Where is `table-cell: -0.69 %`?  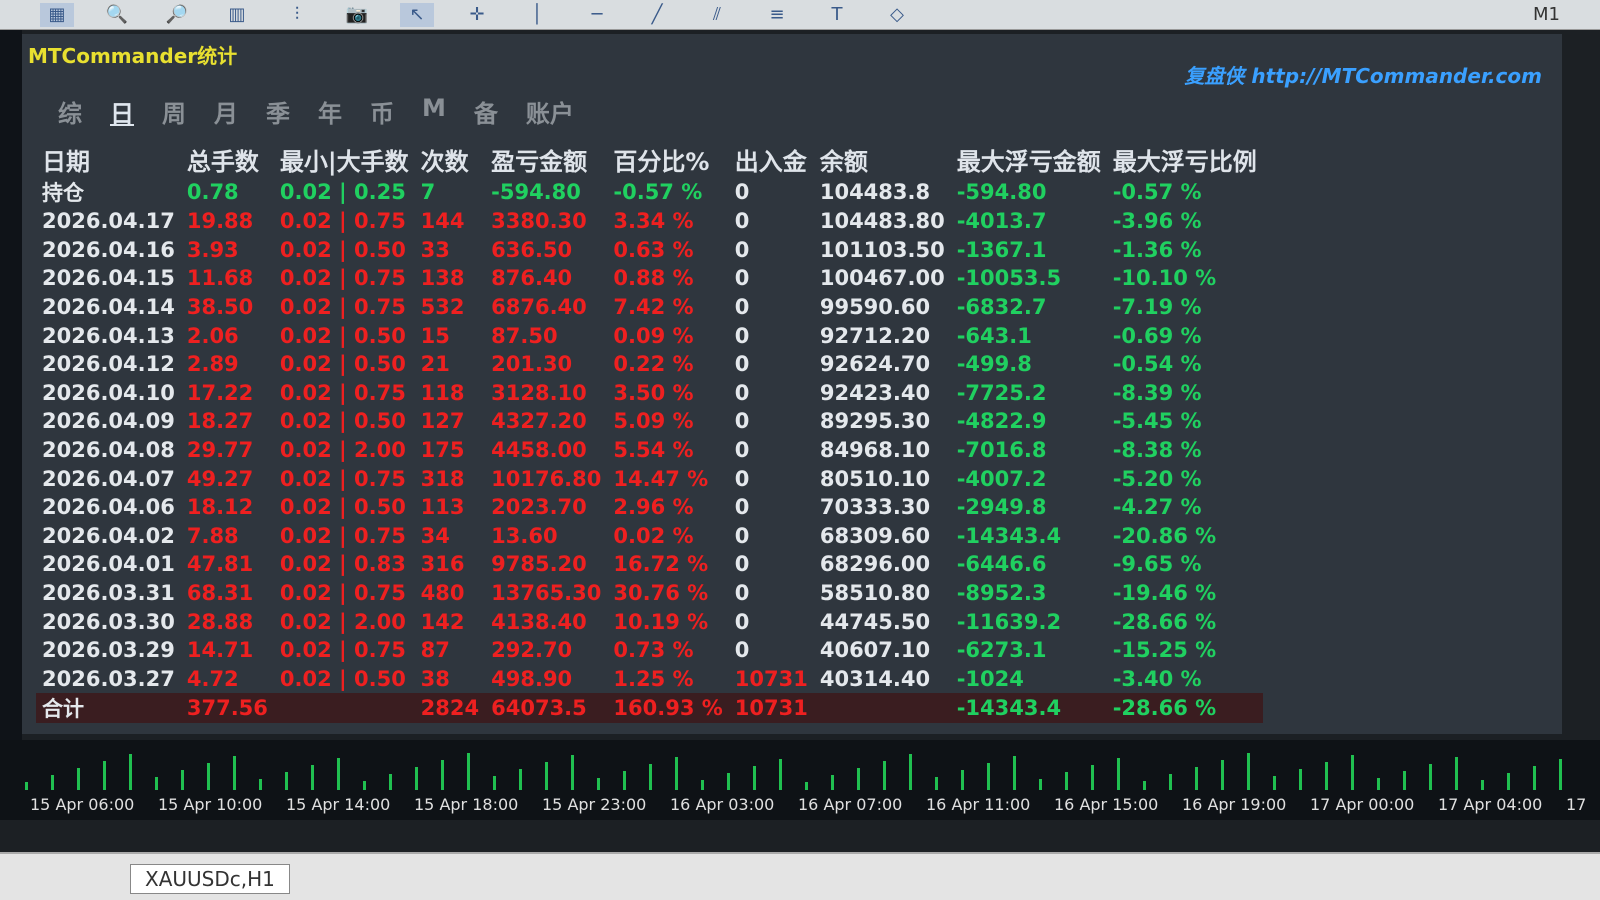 table-cell: -0.69 % is located at coordinates (1157, 335).